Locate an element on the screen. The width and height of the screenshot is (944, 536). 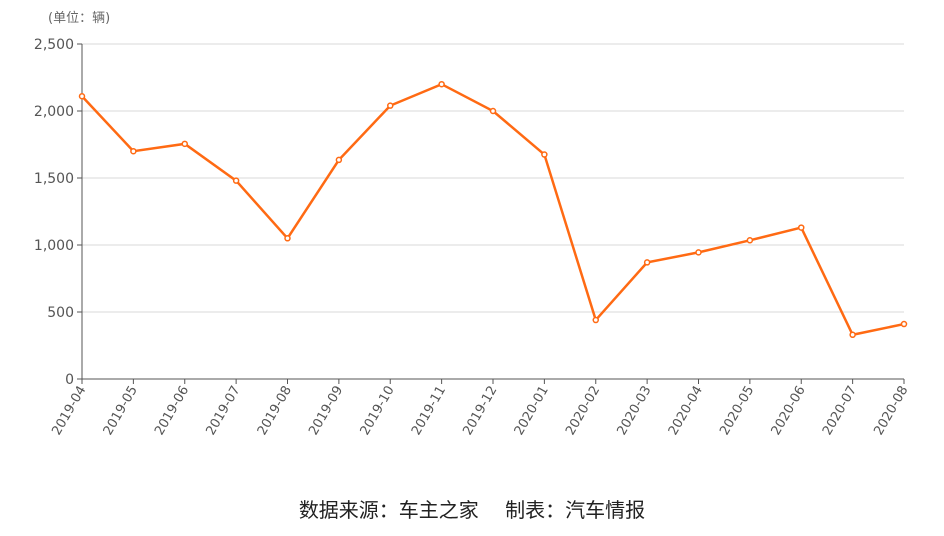
y-tick-label: 1,000 is located at coordinates (54, 246).